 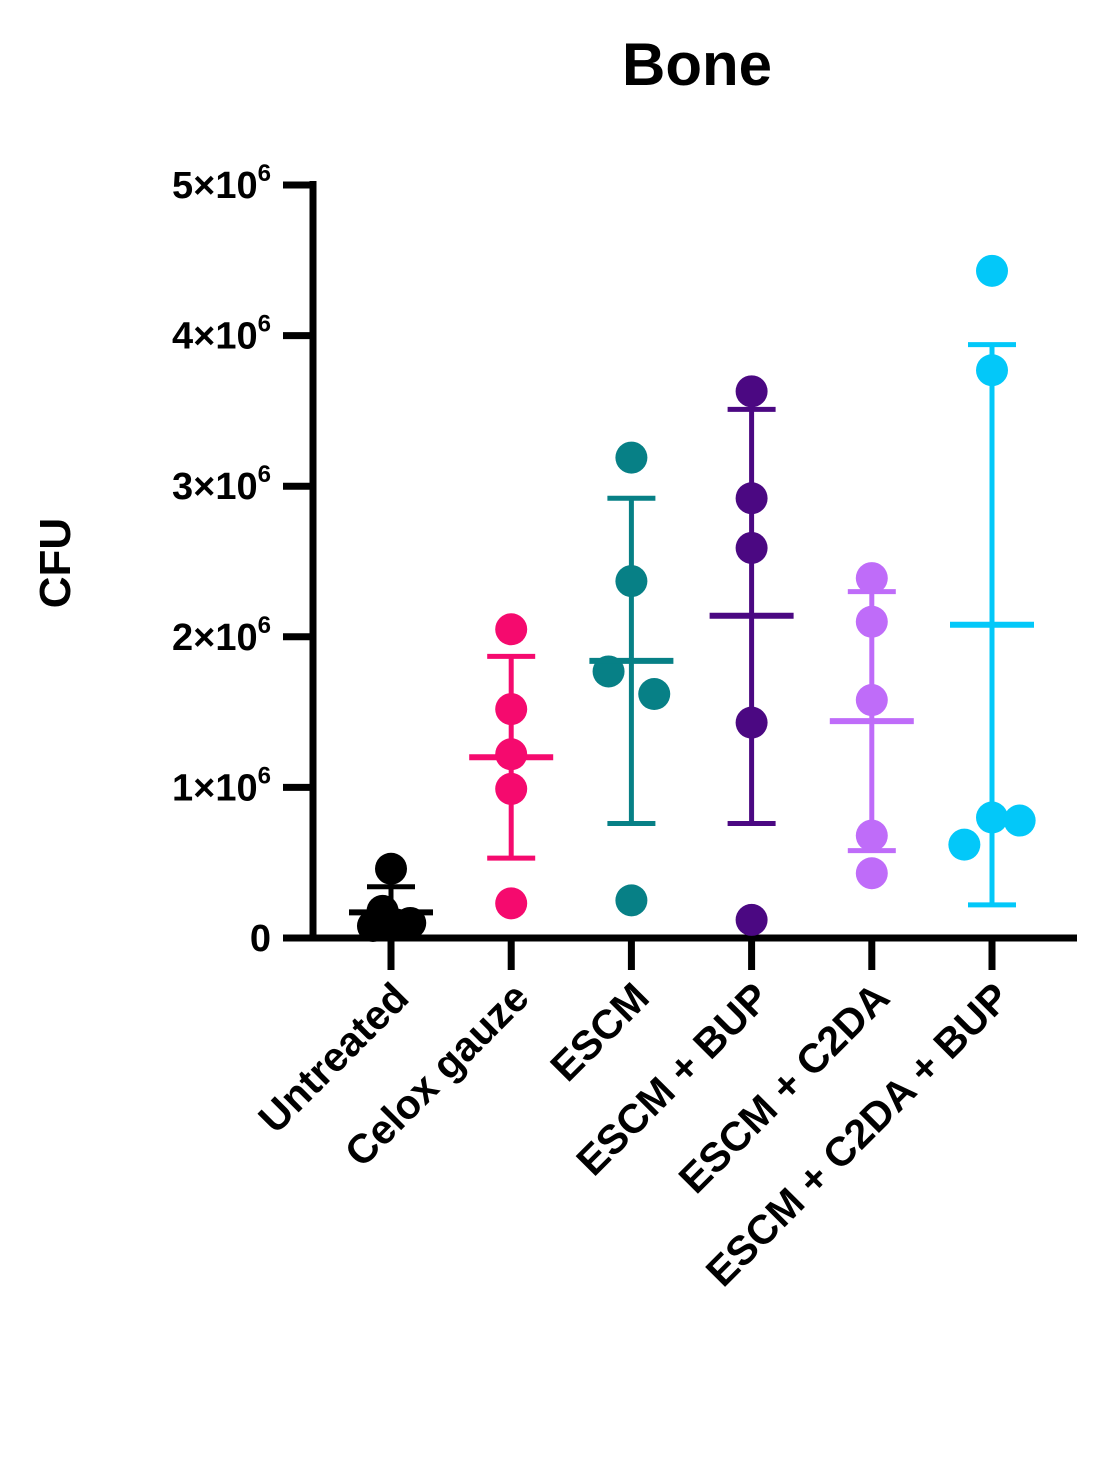 I want to click on y-tick-label: 3×10⁶, so click(x=221, y=484).